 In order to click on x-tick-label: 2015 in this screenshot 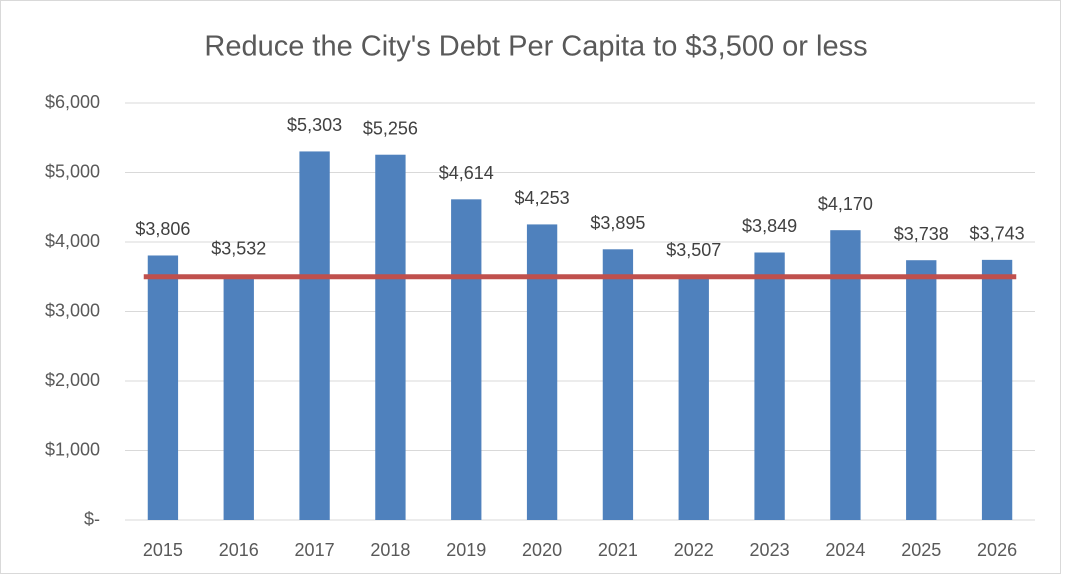, I will do `click(163, 550)`.